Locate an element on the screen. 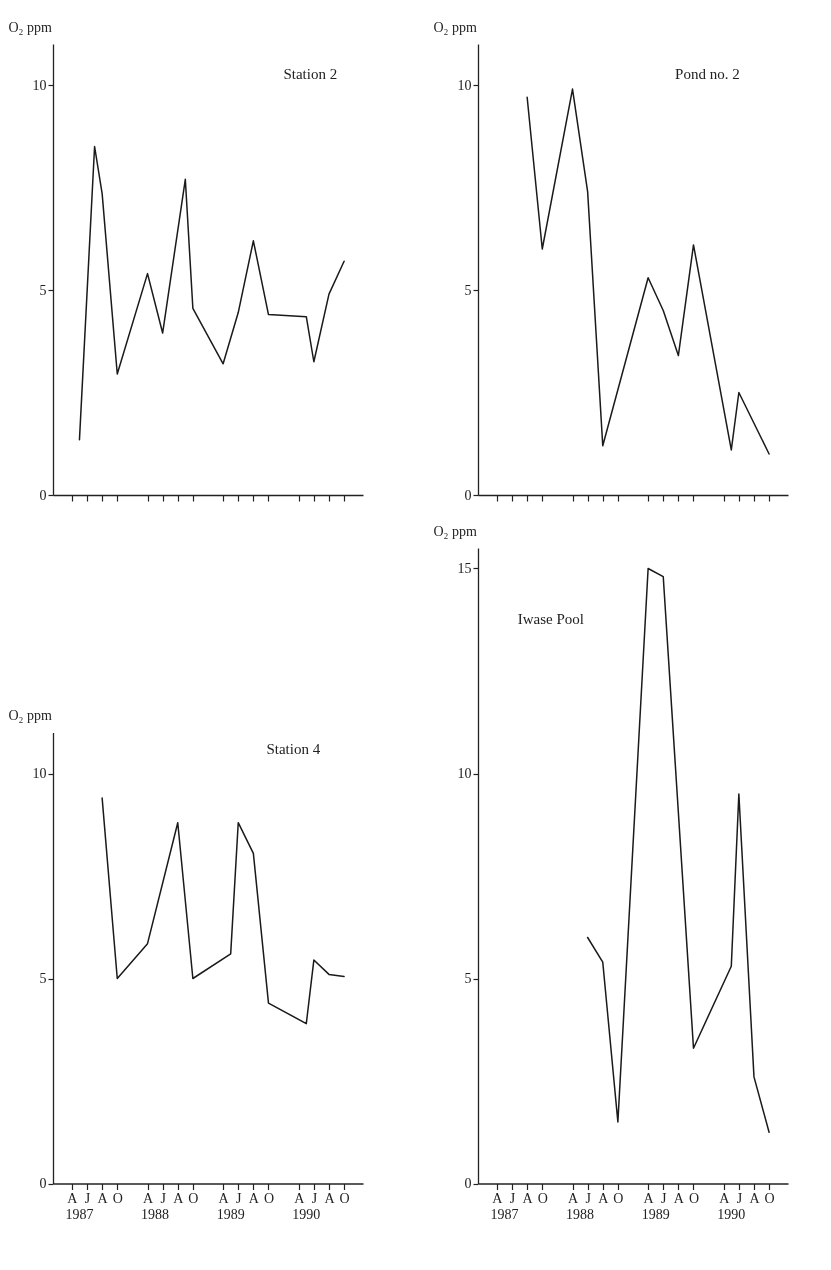 The image size is (831, 1270). text: Iwase Pool is located at coordinates (550, 618).